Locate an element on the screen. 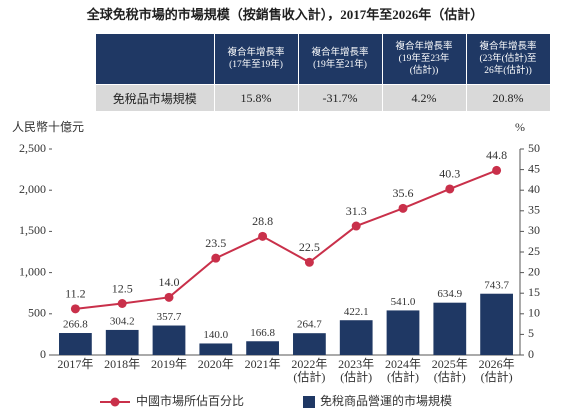  table-header: 複合年增長率 (19年至21年) is located at coordinates (339, 59).